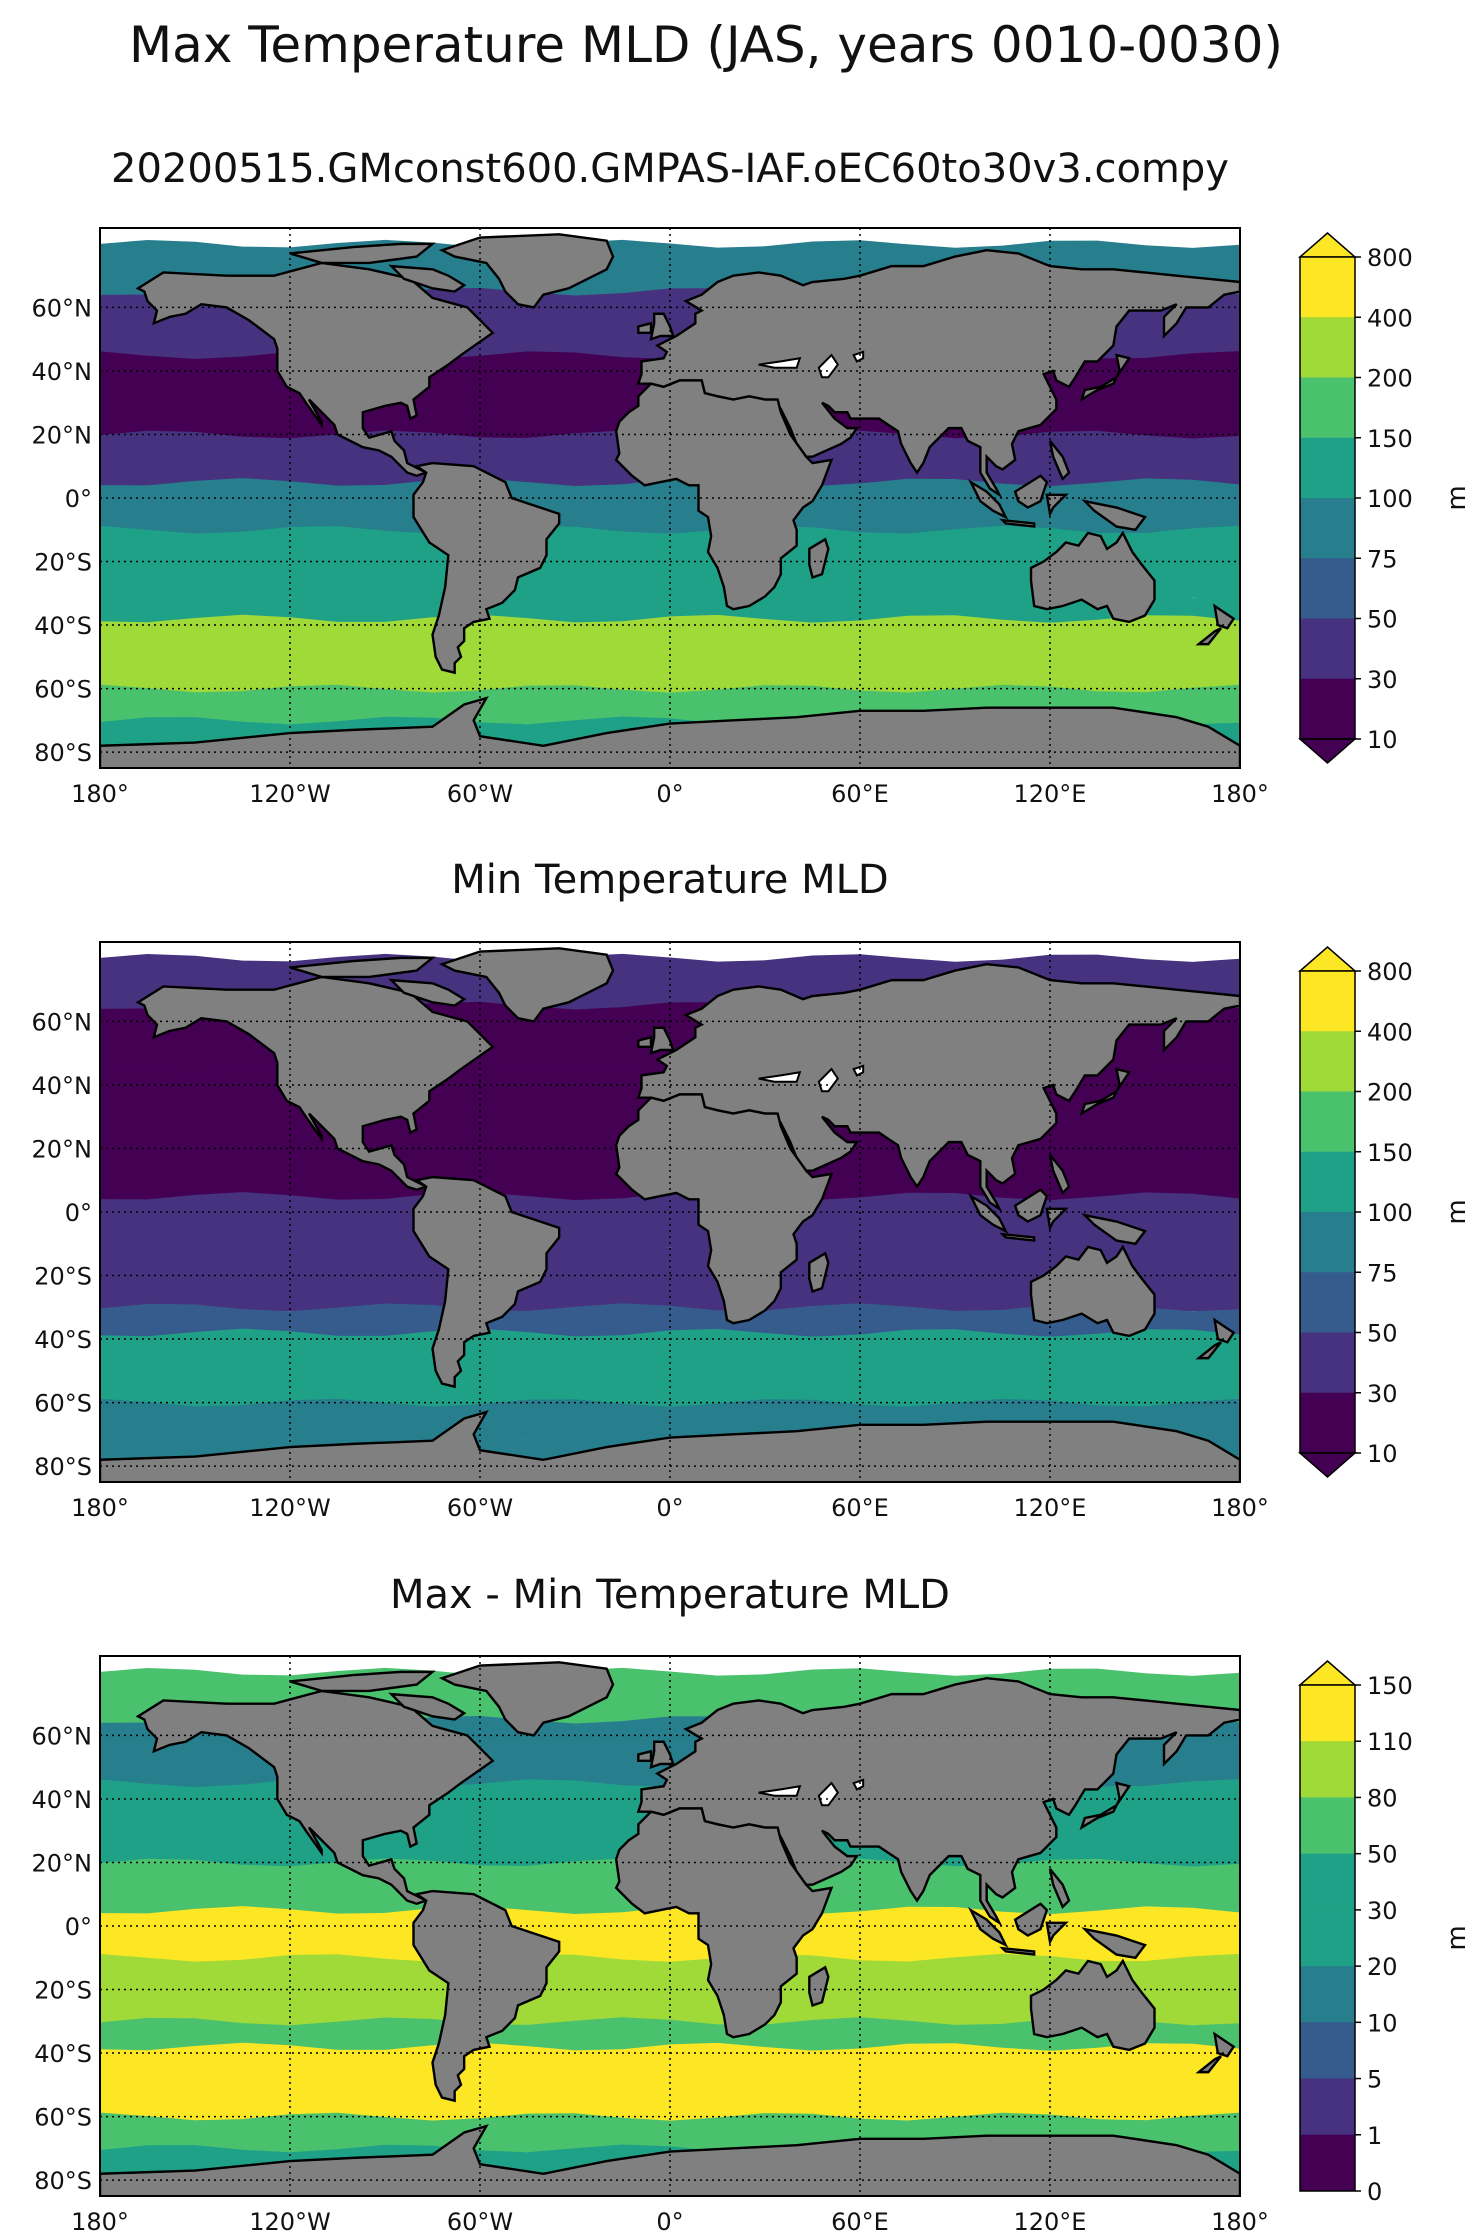 This screenshot has height=2235, width=1472. I want to click on colorbar-tick-label: 75, so click(1382, 1273).